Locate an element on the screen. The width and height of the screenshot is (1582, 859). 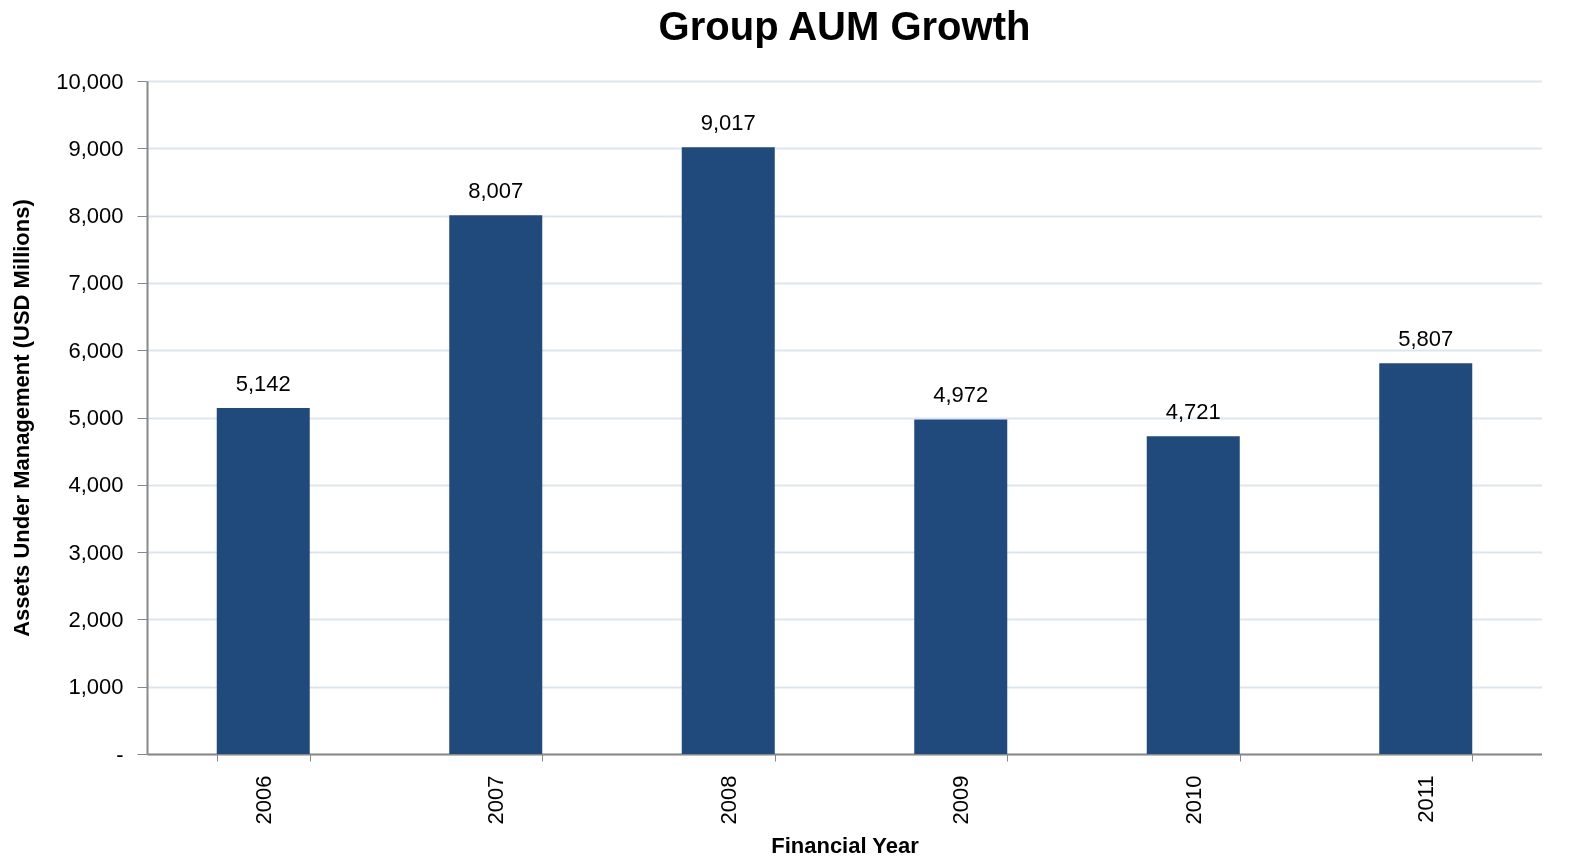
data-label: 9,017 is located at coordinates (728, 123).